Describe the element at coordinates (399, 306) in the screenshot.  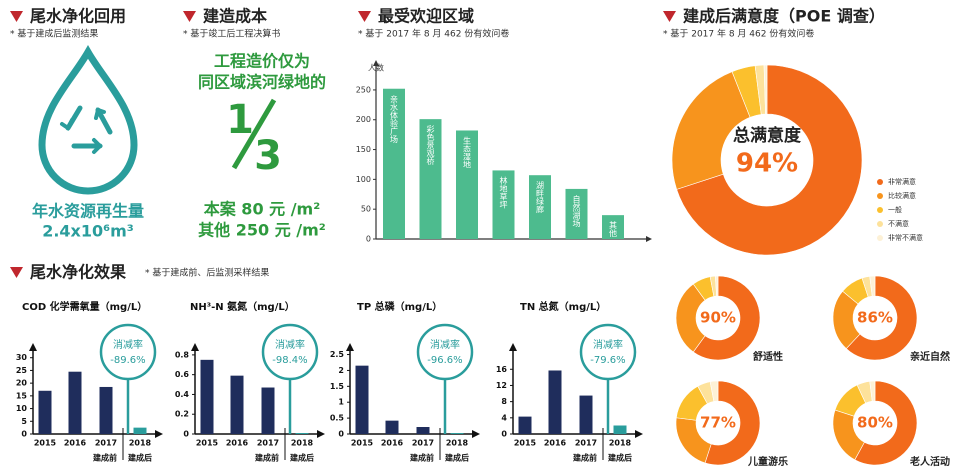
I see `chart-title: TP 总磷（mg/L）` at that location.